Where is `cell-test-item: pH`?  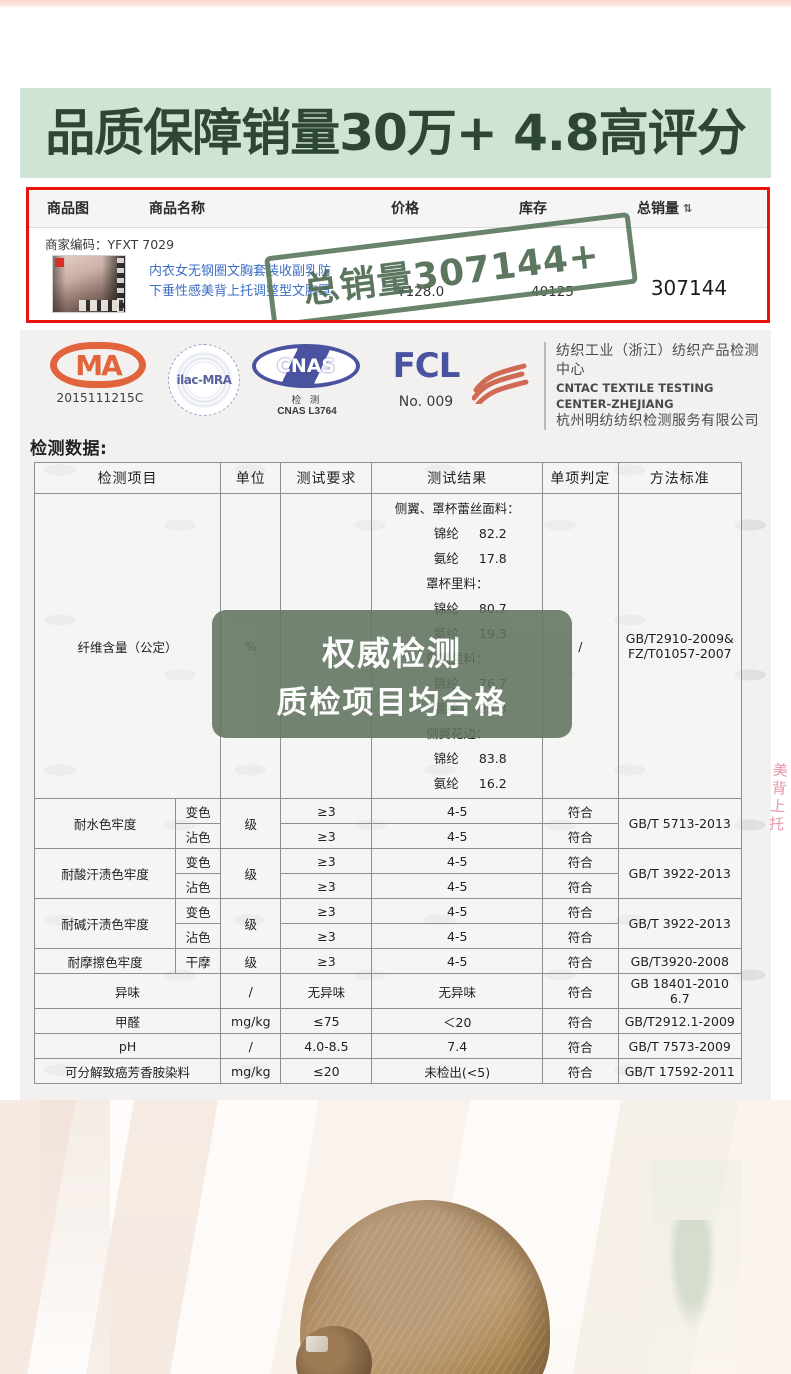 cell-test-item: pH is located at coordinates (127, 1046).